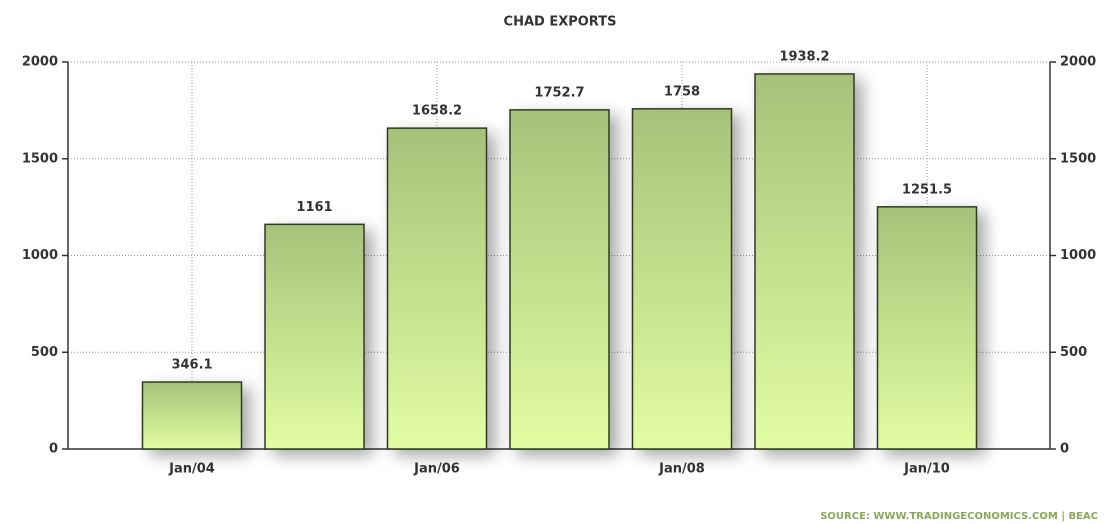 This screenshot has width=1109, height=524. What do you see at coordinates (191, 469) in the screenshot?
I see `x-tick-label: Jan/04` at bounding box center [191, 469].